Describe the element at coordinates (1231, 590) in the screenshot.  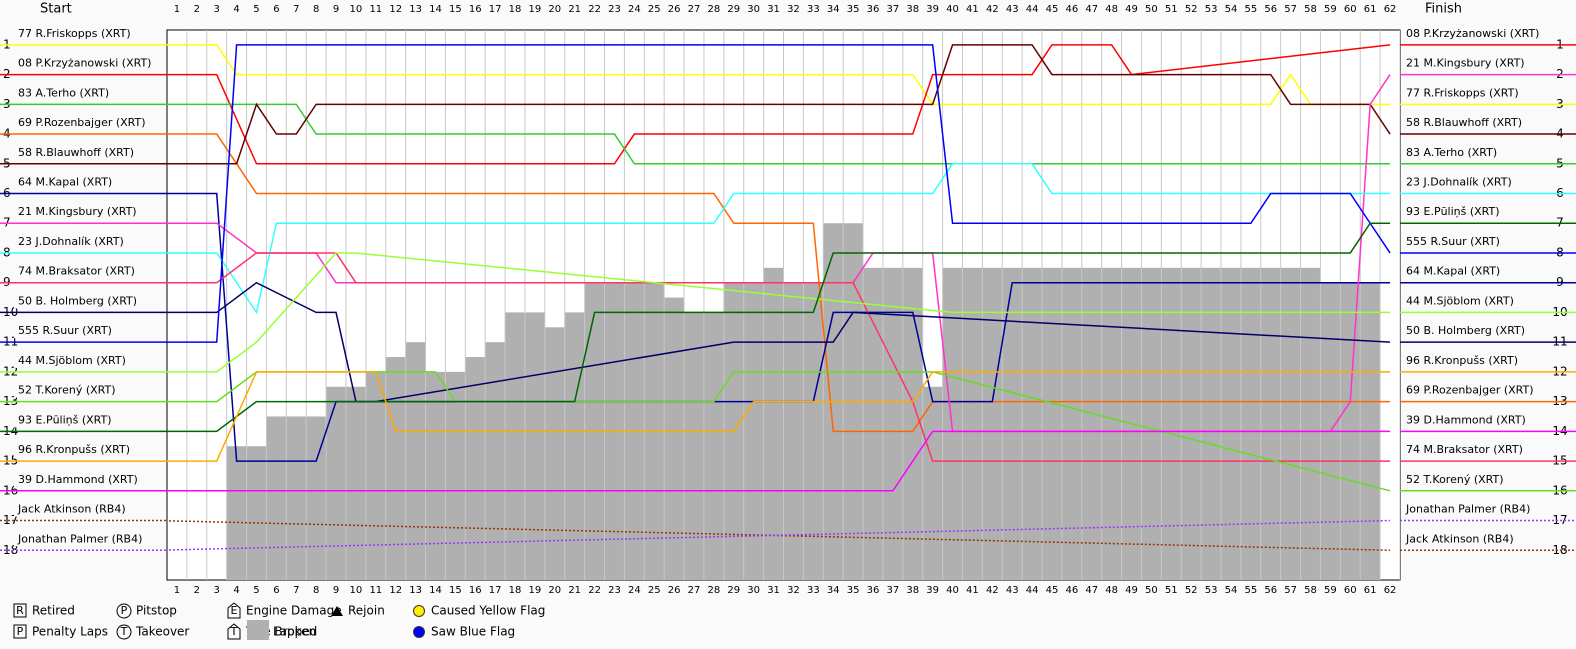
I see `x-tick-label: 54` at that location.